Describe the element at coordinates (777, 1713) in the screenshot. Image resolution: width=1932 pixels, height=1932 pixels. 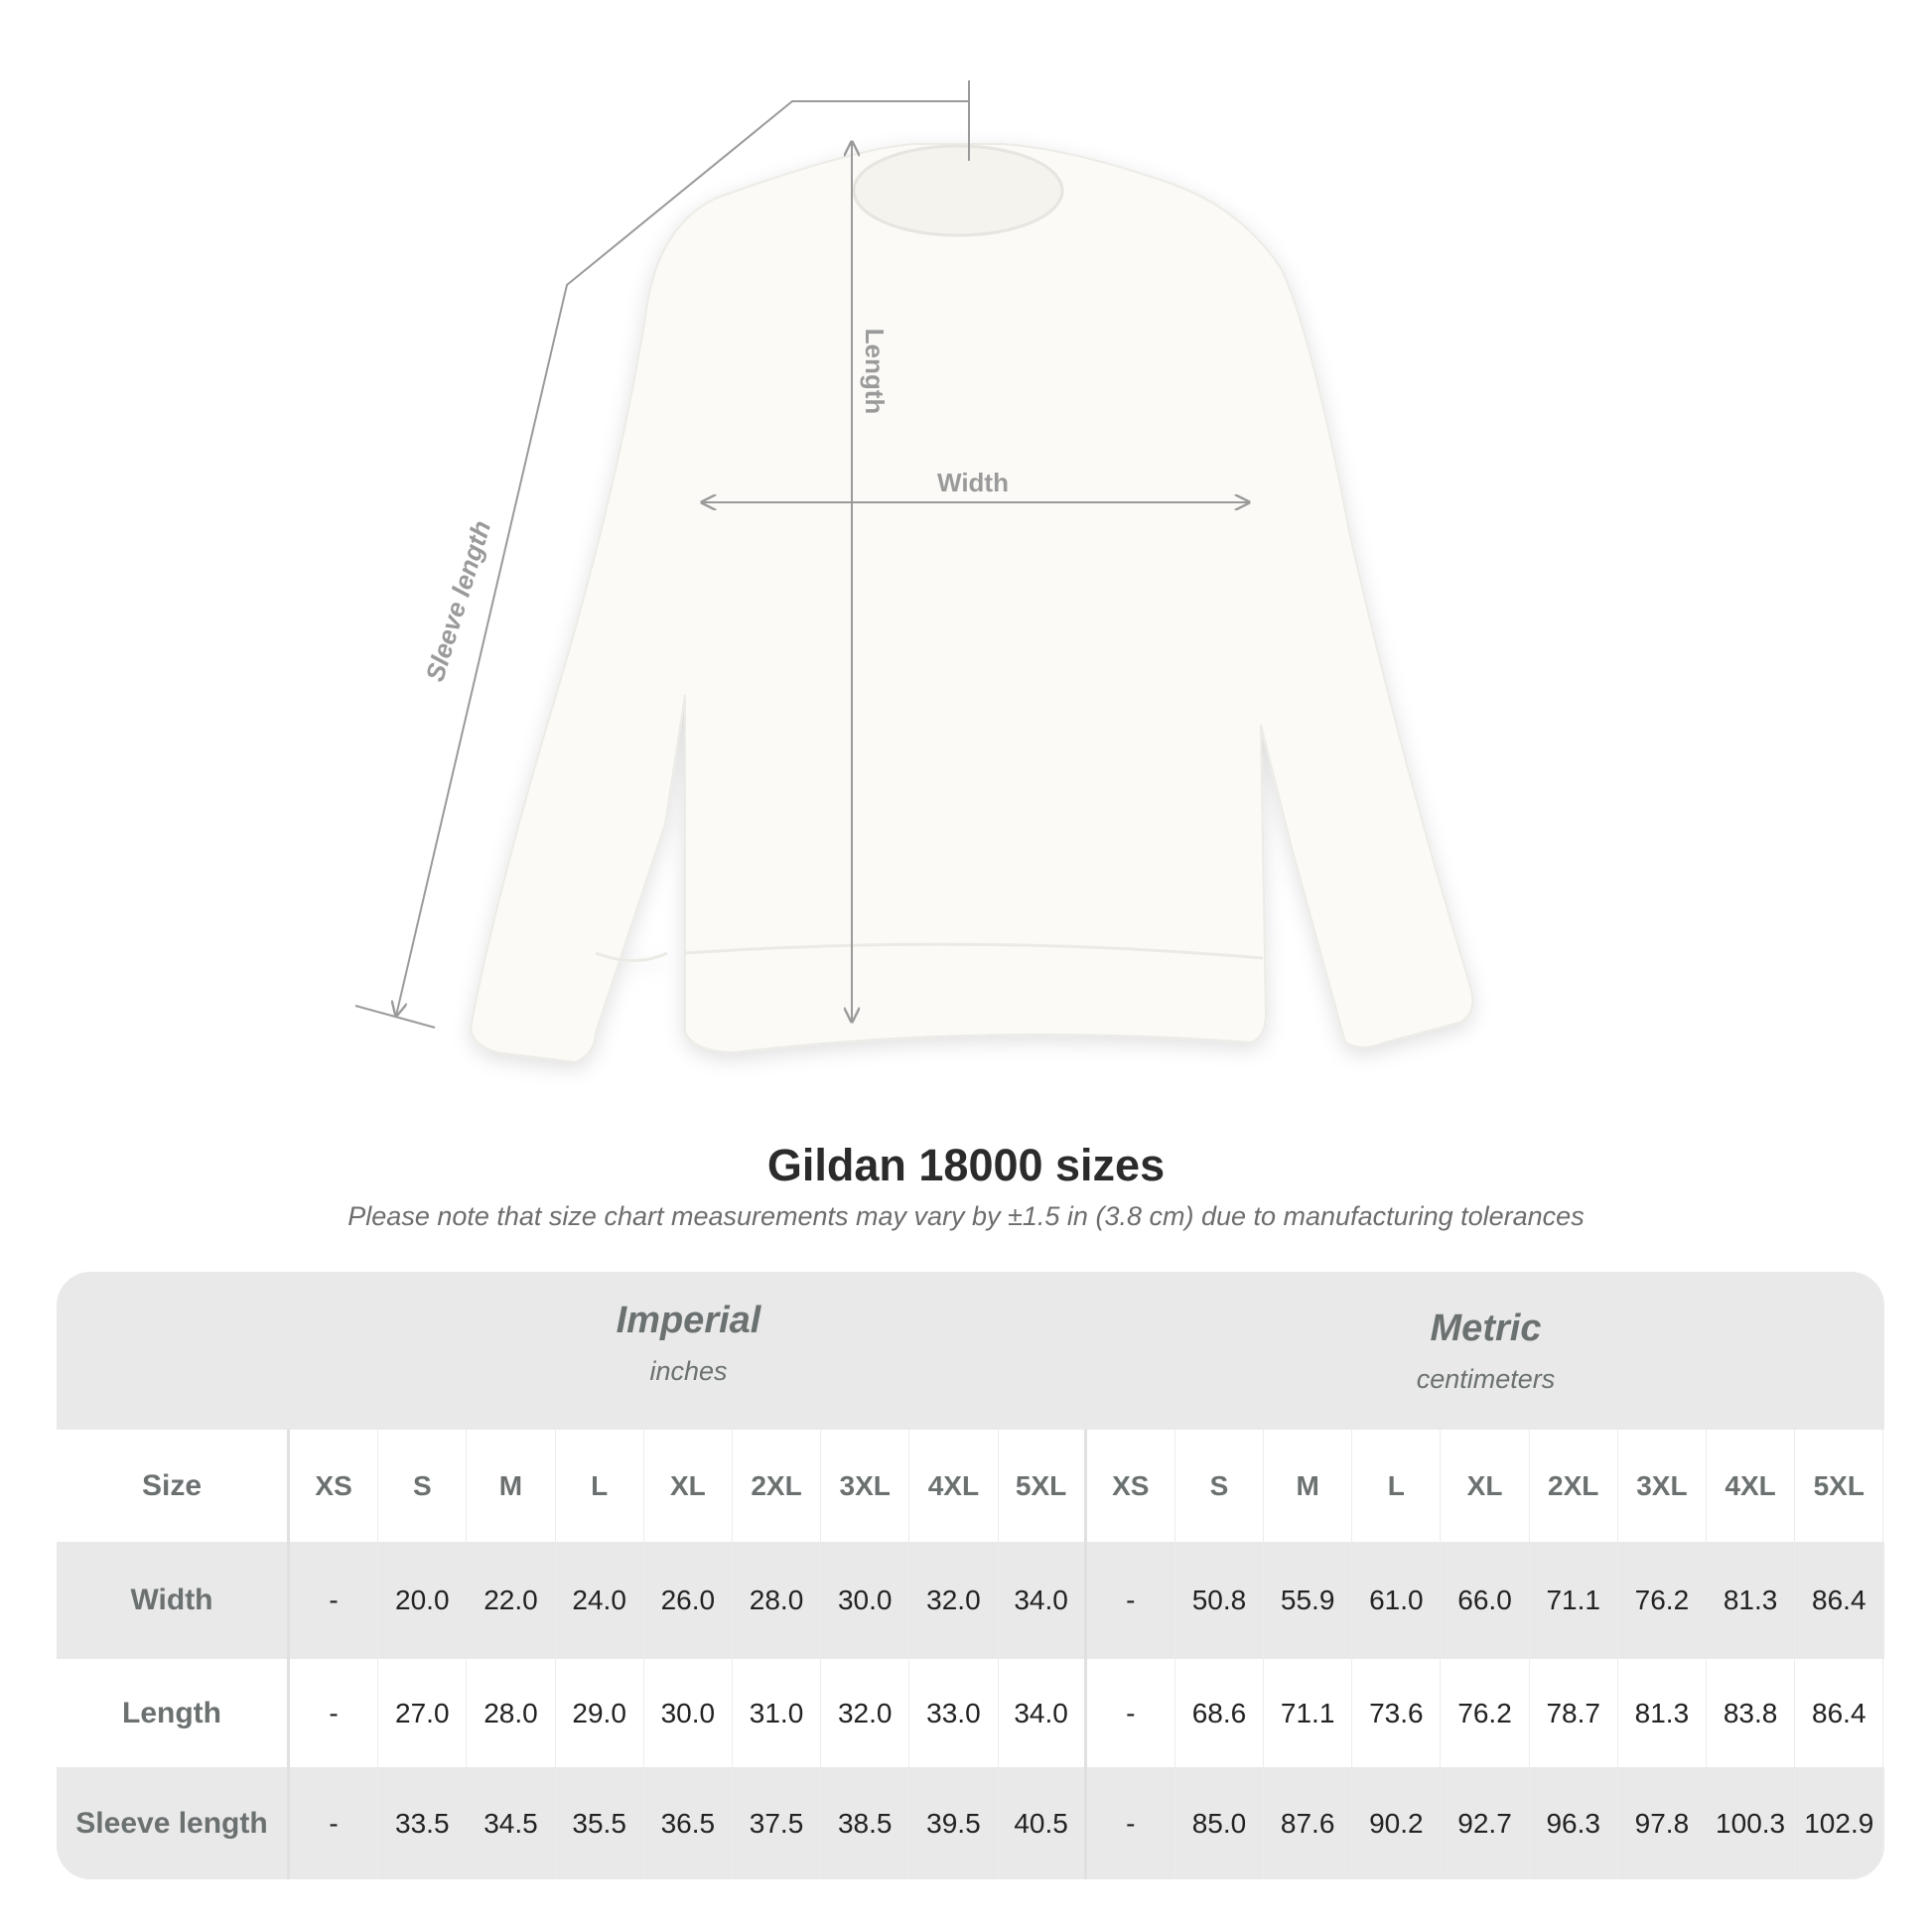
I see `table-cell: 31.0` at that location.